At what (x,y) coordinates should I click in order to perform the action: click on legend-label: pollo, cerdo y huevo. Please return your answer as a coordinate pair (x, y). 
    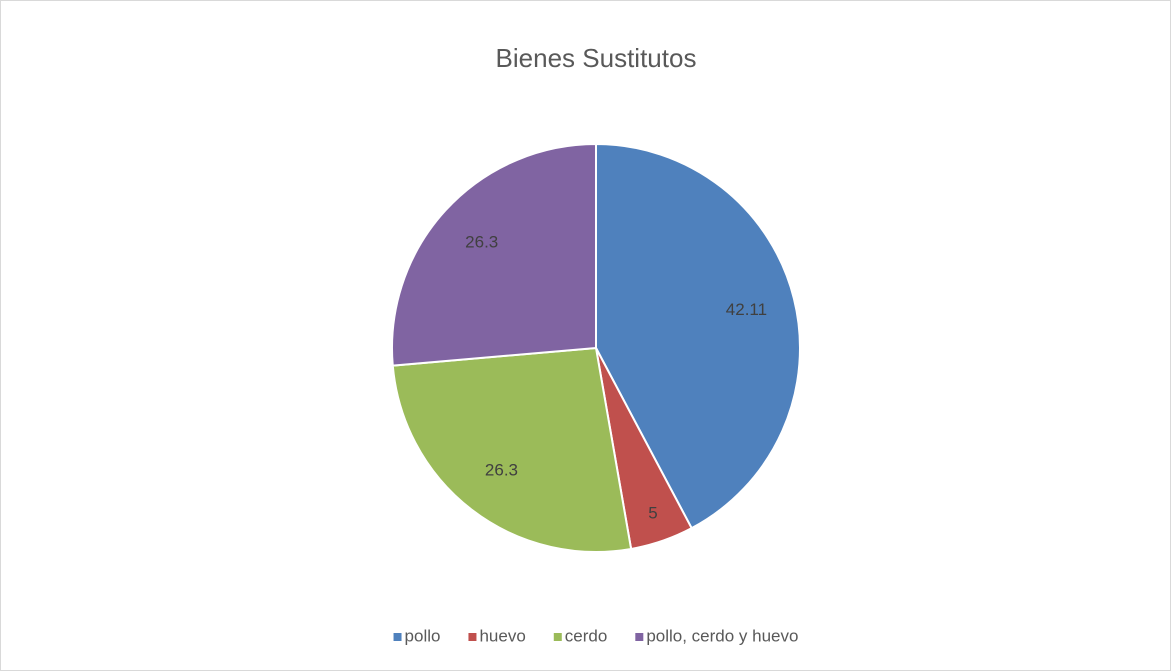
    Looking at the image, I should click on (722, 635).